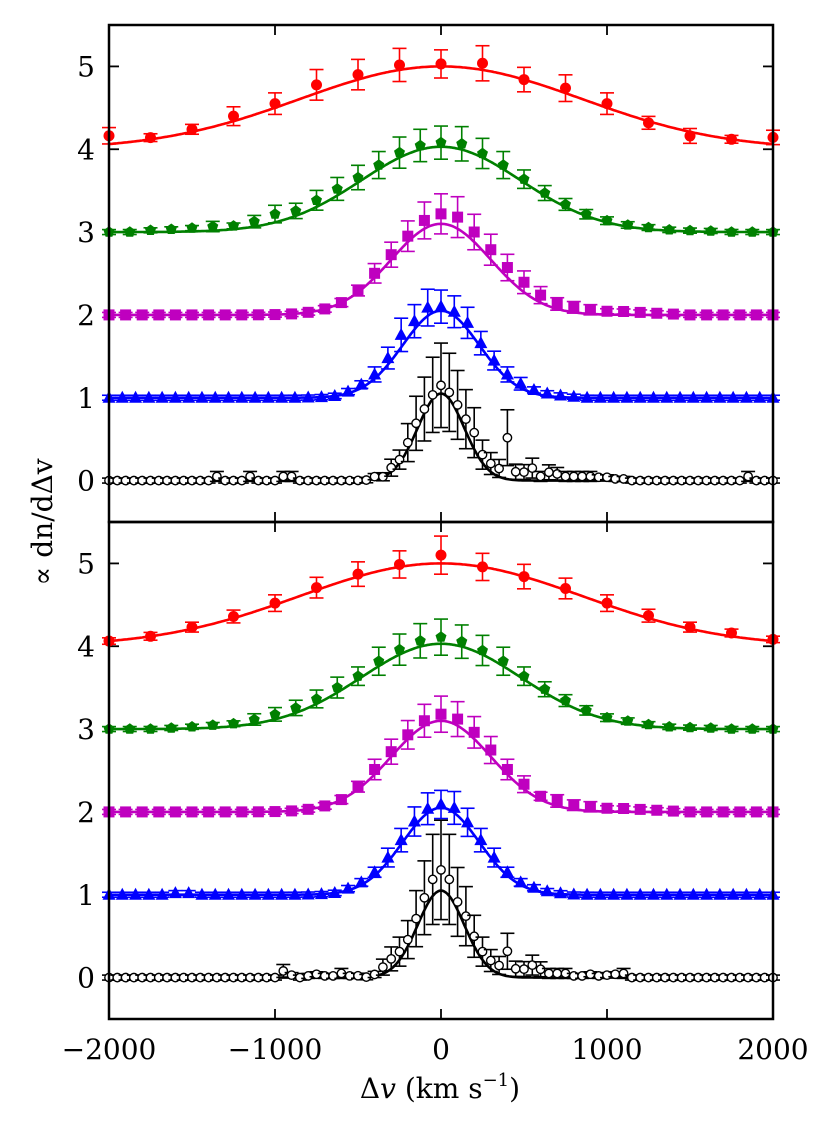 This screenshot has width=830, height=1131. I want to click on top-ytick-label-5: 5, so click(86, 66).